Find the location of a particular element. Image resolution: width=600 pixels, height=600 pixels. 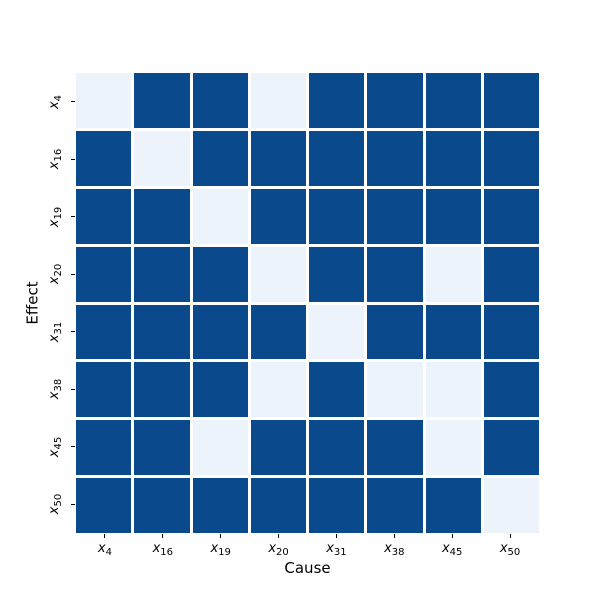

heatmap-cell-r16-c19 is located at coordinates (220, 158).